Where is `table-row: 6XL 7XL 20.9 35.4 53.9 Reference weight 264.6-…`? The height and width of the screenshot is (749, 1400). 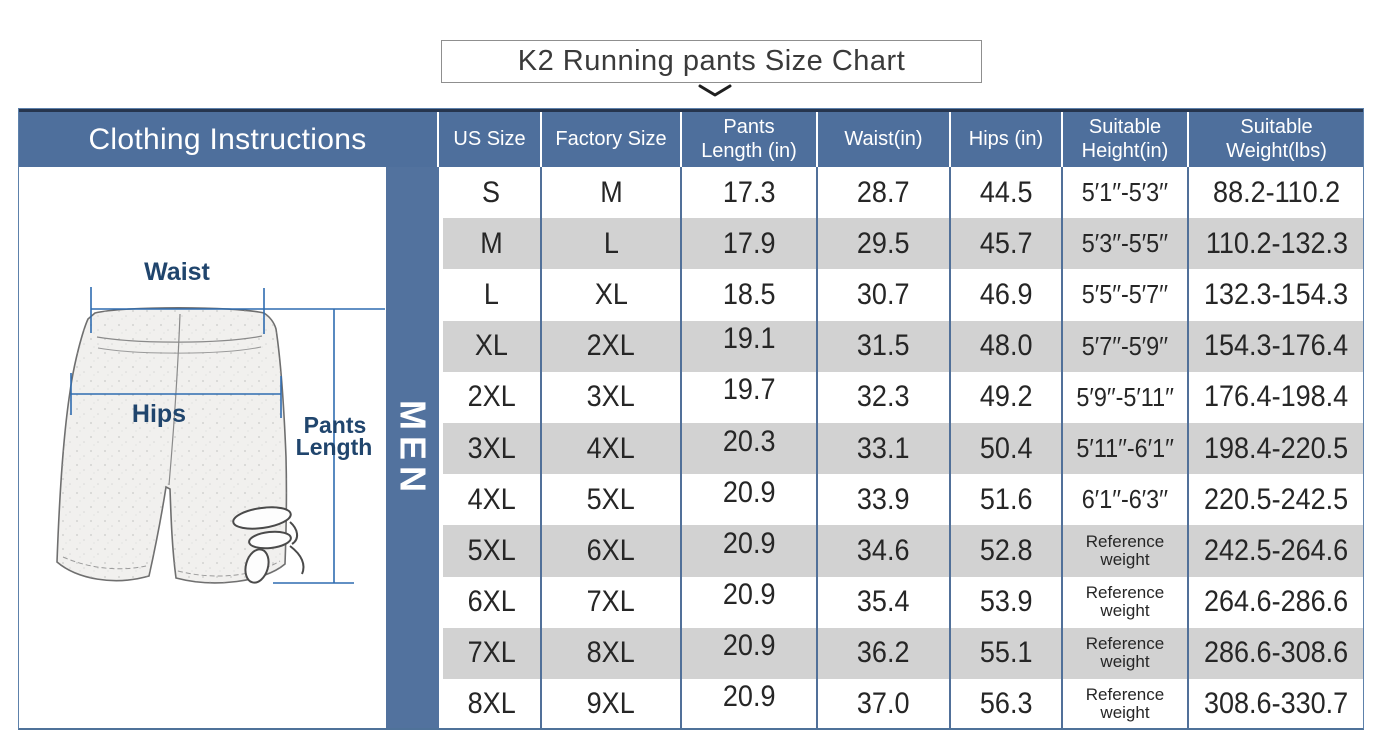 table-row: 6XL 7XL 20.9 35.4 53.9 Reference weight 264.6-… is located at coordinates (901, 602).